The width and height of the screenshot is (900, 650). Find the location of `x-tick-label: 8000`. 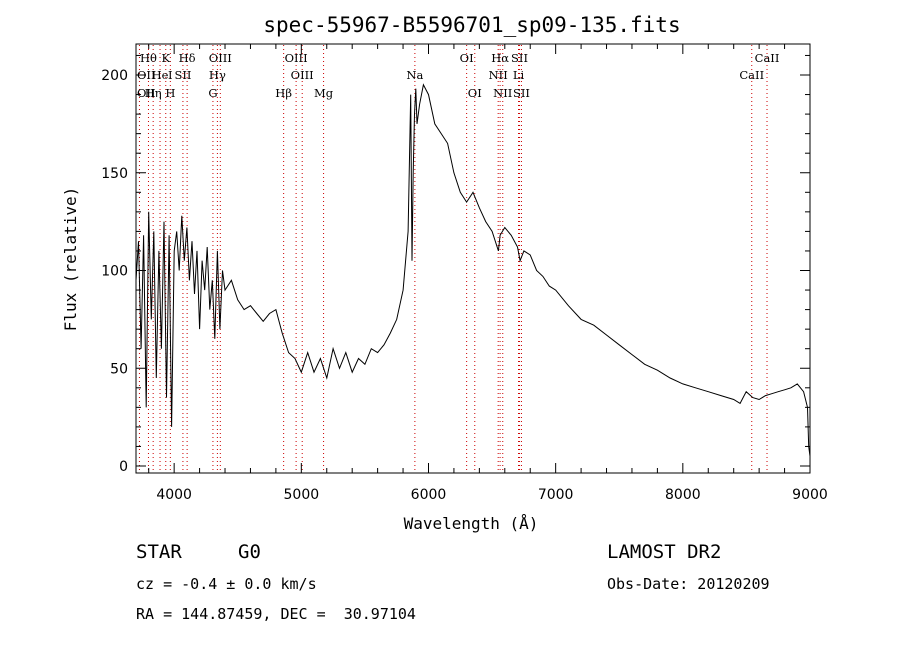

x-tick-label: 8000 is located at coordinates (683, 495).